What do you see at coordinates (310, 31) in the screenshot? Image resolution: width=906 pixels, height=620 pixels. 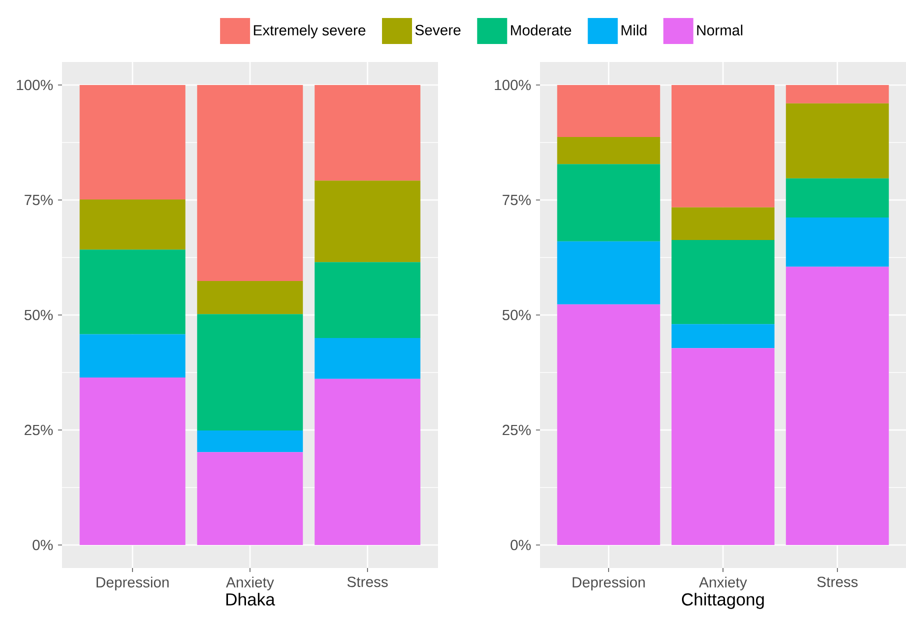 I see `legend-label: Extremely severe` at bounding box center [310, 31].